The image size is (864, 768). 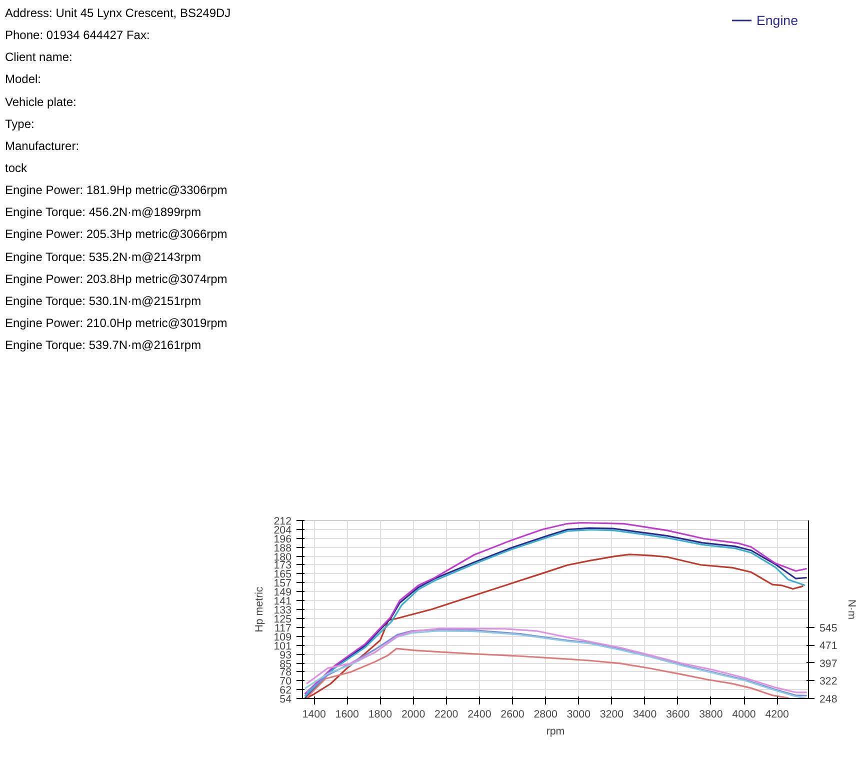 I want to click on y-axis-title: Hp metric, so click(x=260, y=609).